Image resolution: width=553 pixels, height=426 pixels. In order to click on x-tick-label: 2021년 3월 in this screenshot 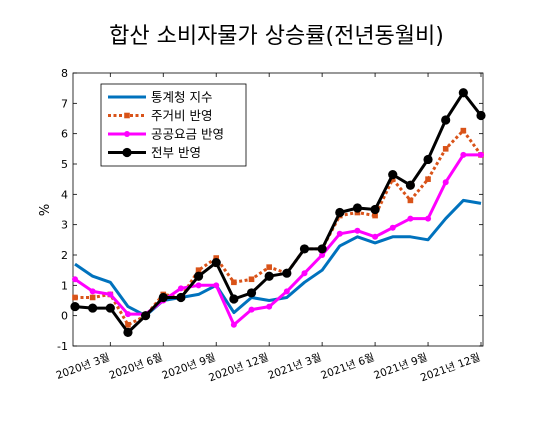, I will do `click(294, 367)`.